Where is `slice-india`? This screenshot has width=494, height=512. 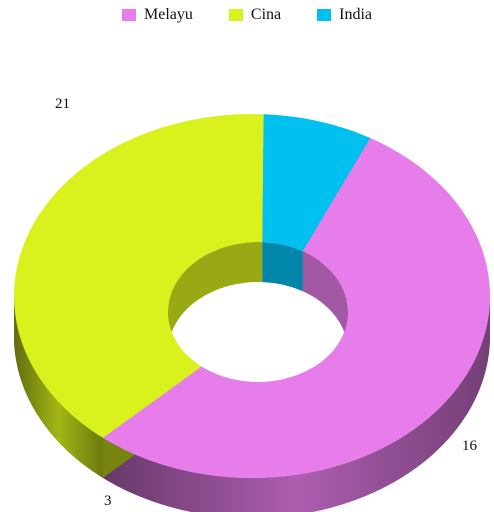
slice-india is located at coordinates (316, 183).